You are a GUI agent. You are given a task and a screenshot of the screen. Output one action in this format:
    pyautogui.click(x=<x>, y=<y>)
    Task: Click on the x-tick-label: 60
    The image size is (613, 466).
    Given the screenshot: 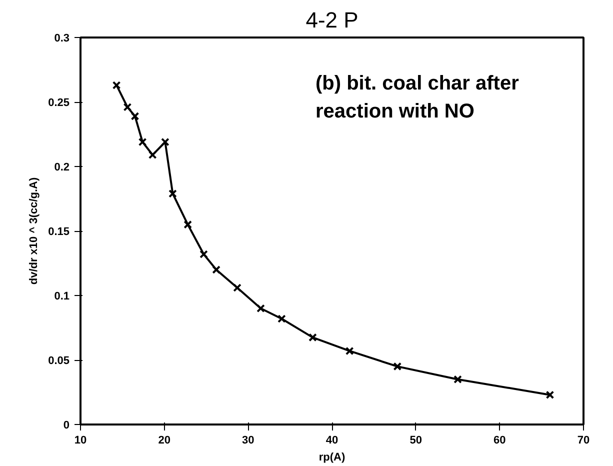 What is the action you would take?
    pyautogui.click(x=500, y=440)
    